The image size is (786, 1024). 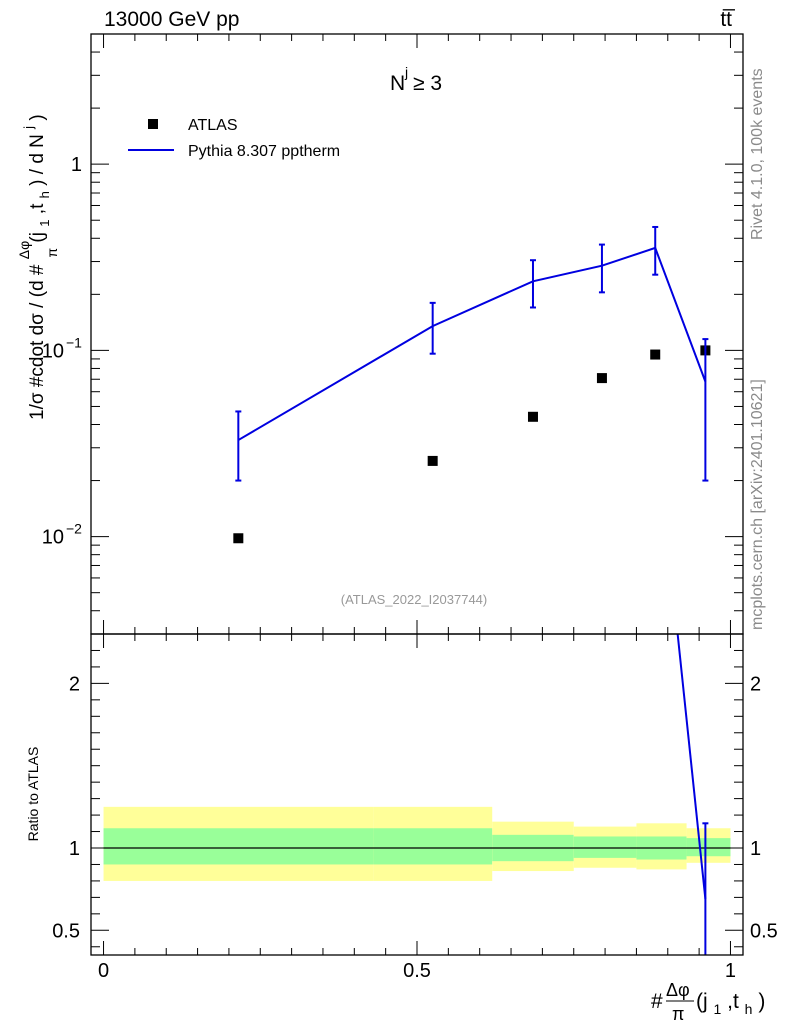 I want to click on svg-text: N, so click(x=397, y=83).